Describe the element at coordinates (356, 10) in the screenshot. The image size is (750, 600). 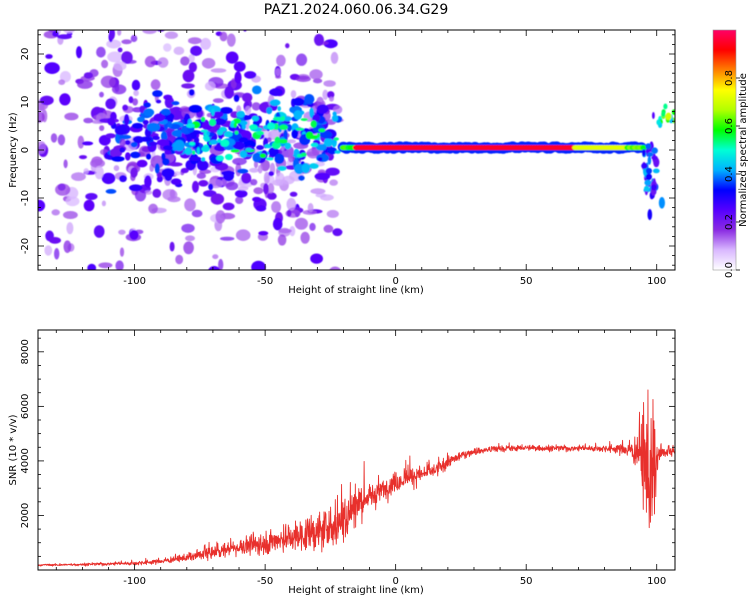
I see `figure-title: PAZ1.2024.060.06.34.G29` at that location.